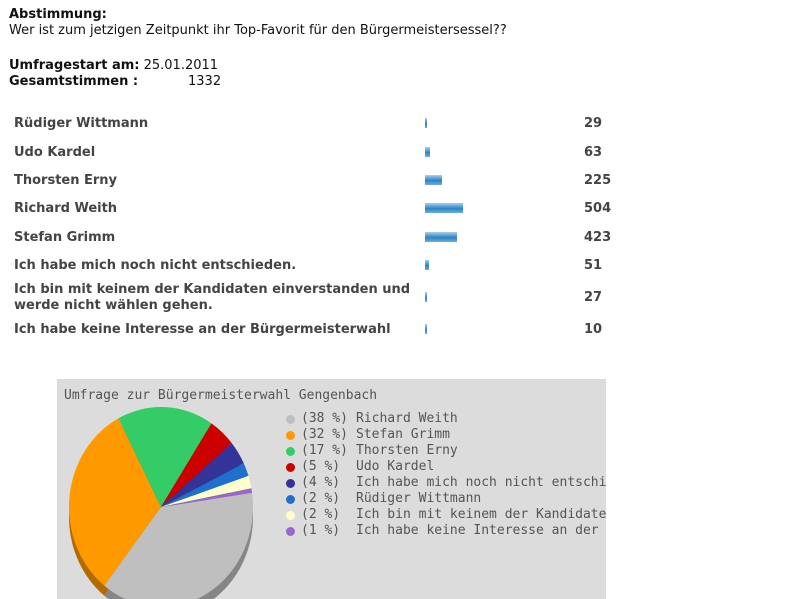 The height and width of the screenshot is (599, 797). What do you see at coordinates (407, 418) in the screenshot?
I see `legend-label: Richard Weith` at bounding box center [407, 418].